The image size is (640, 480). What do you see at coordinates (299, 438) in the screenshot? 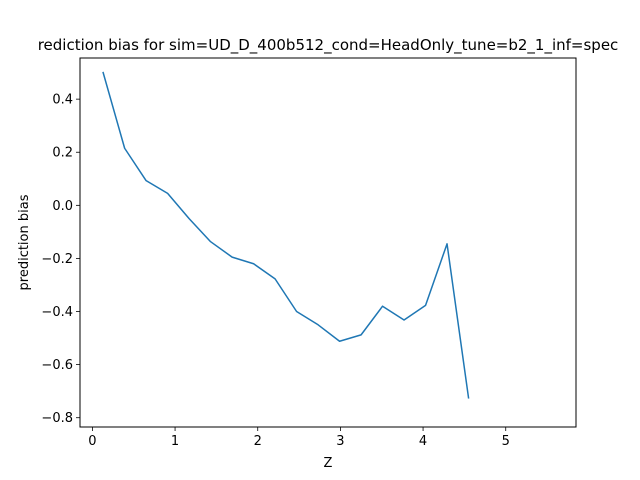
I see `x-axis-ticks: 0 1 2 3 4 5` at bounding box center [299, 438].